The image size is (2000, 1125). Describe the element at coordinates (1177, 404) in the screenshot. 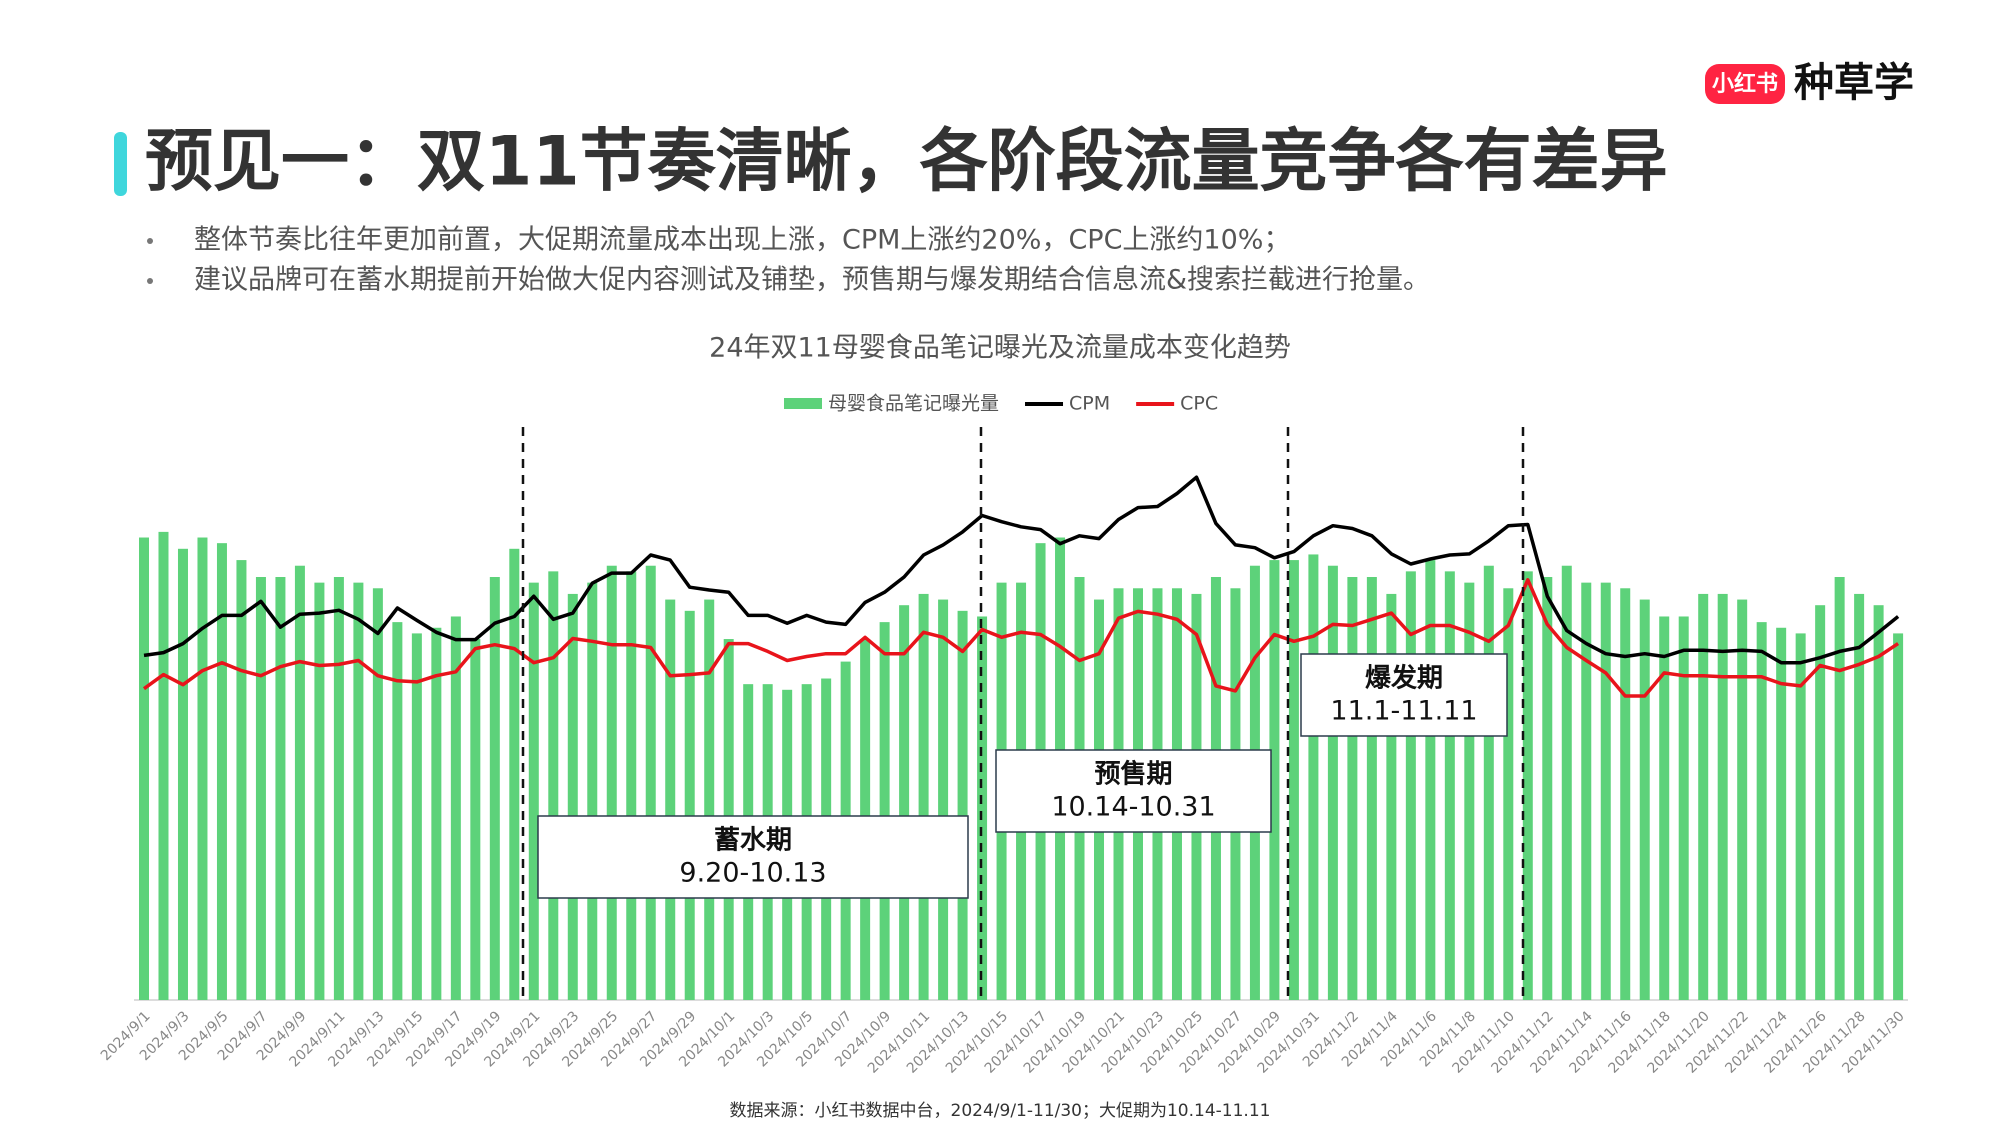

I see `legend-item: CPC` at that location.